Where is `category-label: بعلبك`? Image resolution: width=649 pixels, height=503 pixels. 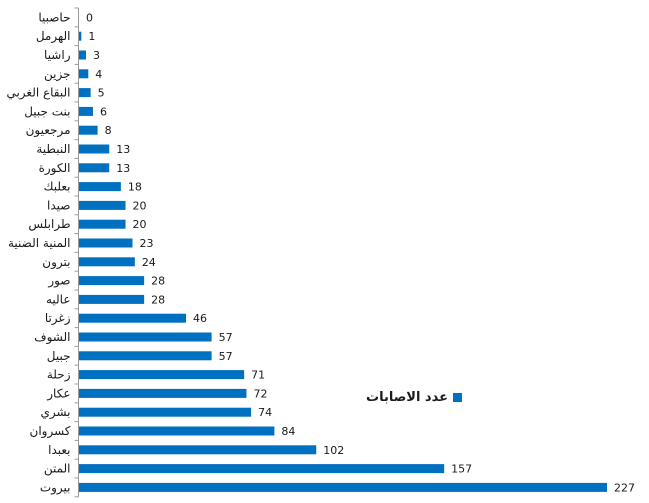
category-label: بعلبك is located at coordinates (57, 187).